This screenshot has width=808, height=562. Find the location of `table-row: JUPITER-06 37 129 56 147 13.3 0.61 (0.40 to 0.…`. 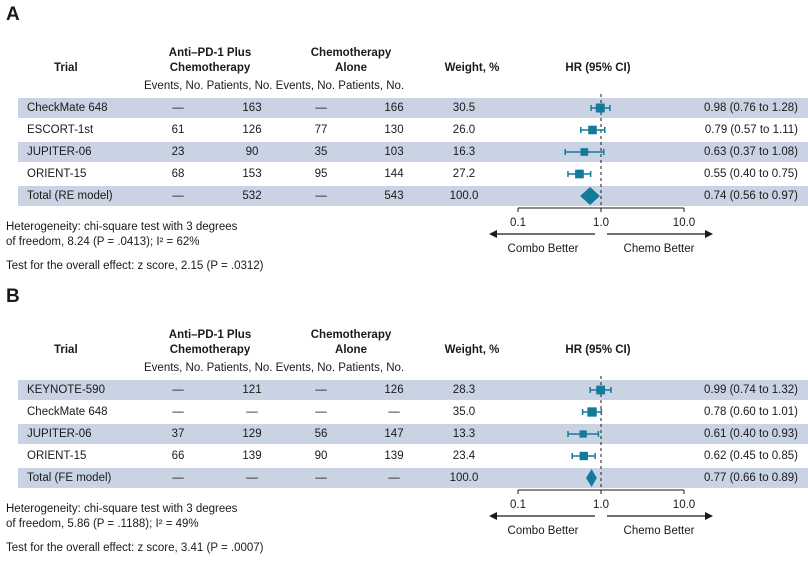

table-row: JUPITER-06 37 129 56 147 13.3 0.61 (0.40 to 0.… is located at coordinates (413, 434).